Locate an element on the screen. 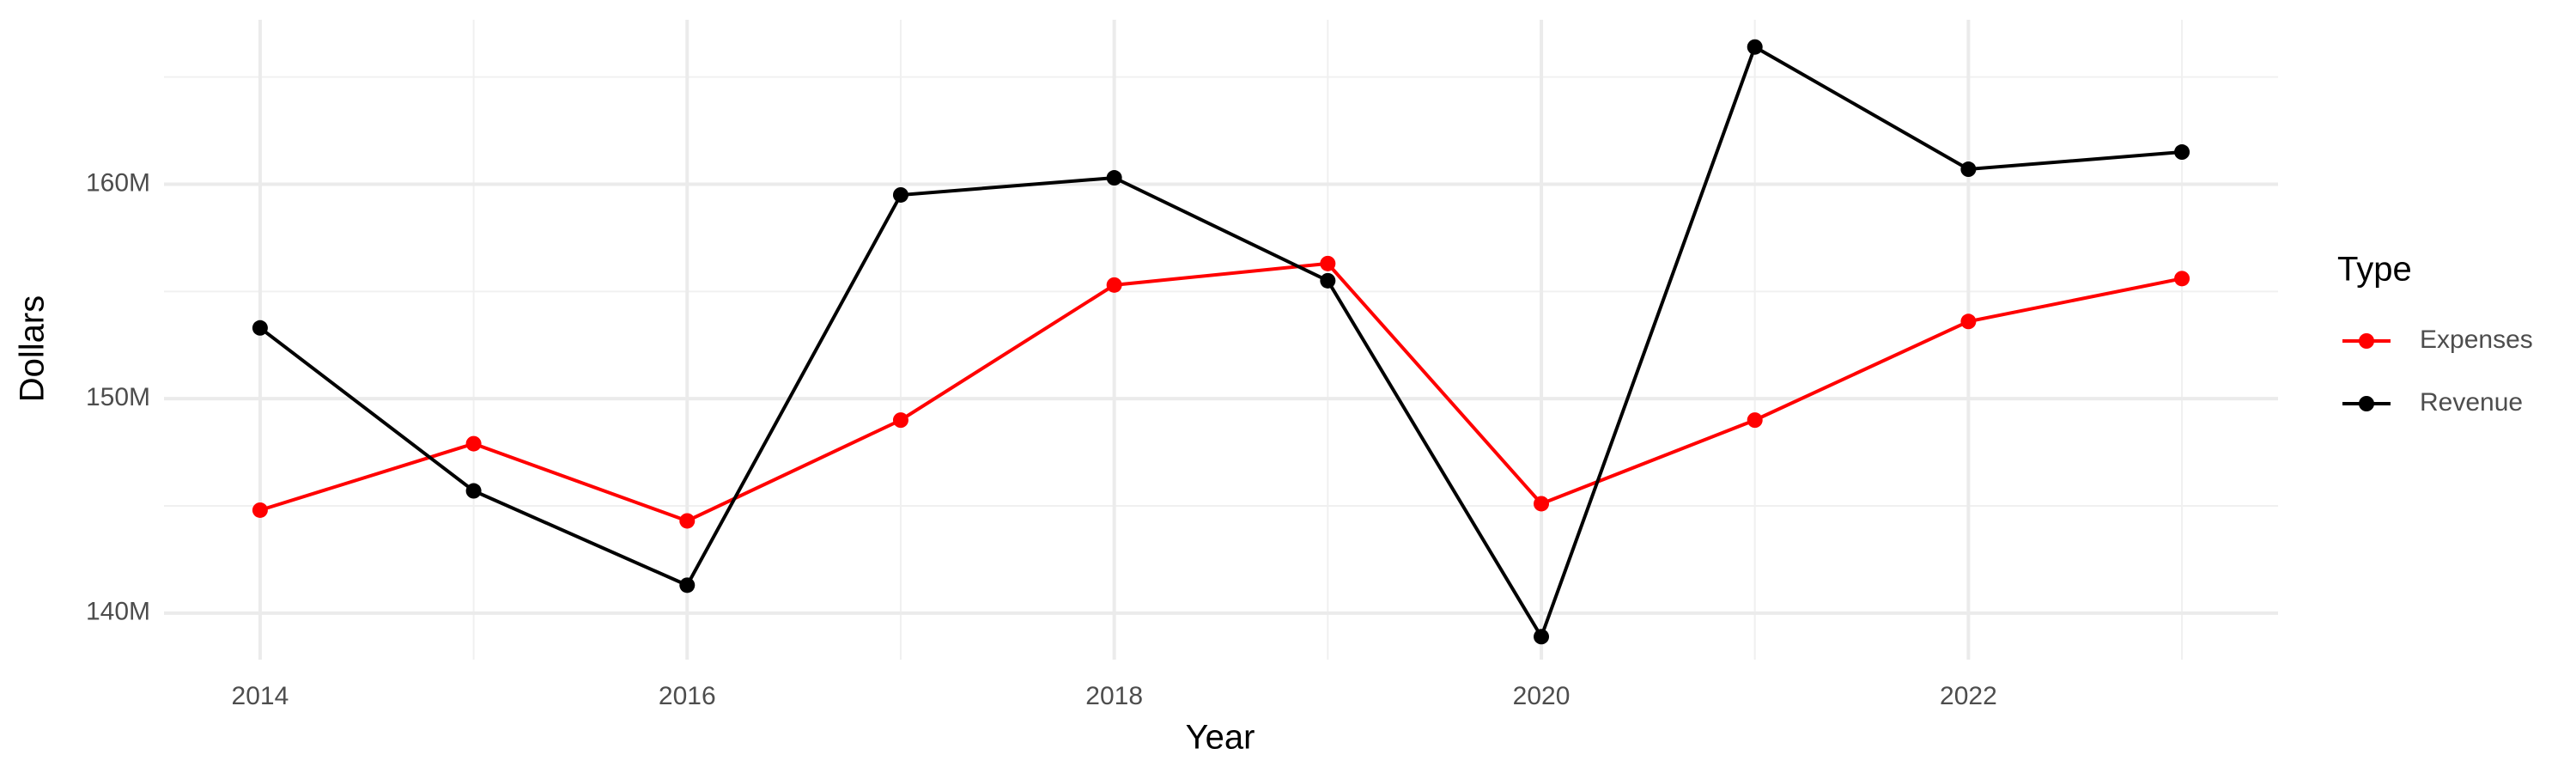  legend-label: Expenses is located at coordinates (2477, 340).